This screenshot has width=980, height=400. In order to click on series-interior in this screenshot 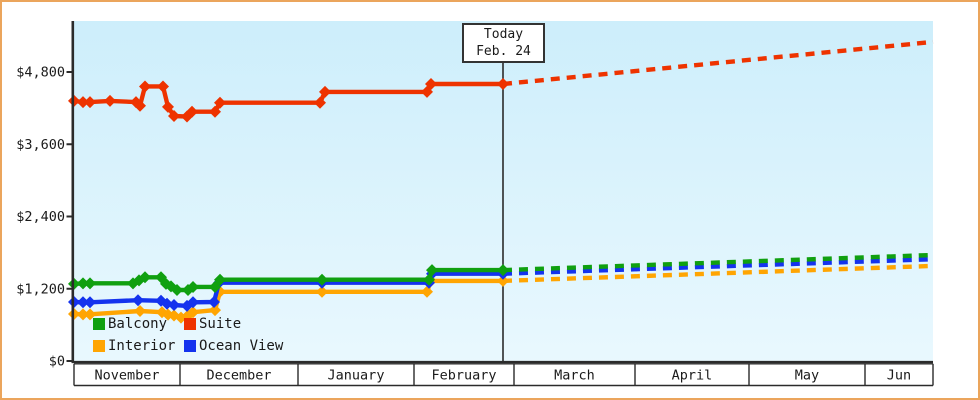, I will do `click(501, 293)`.